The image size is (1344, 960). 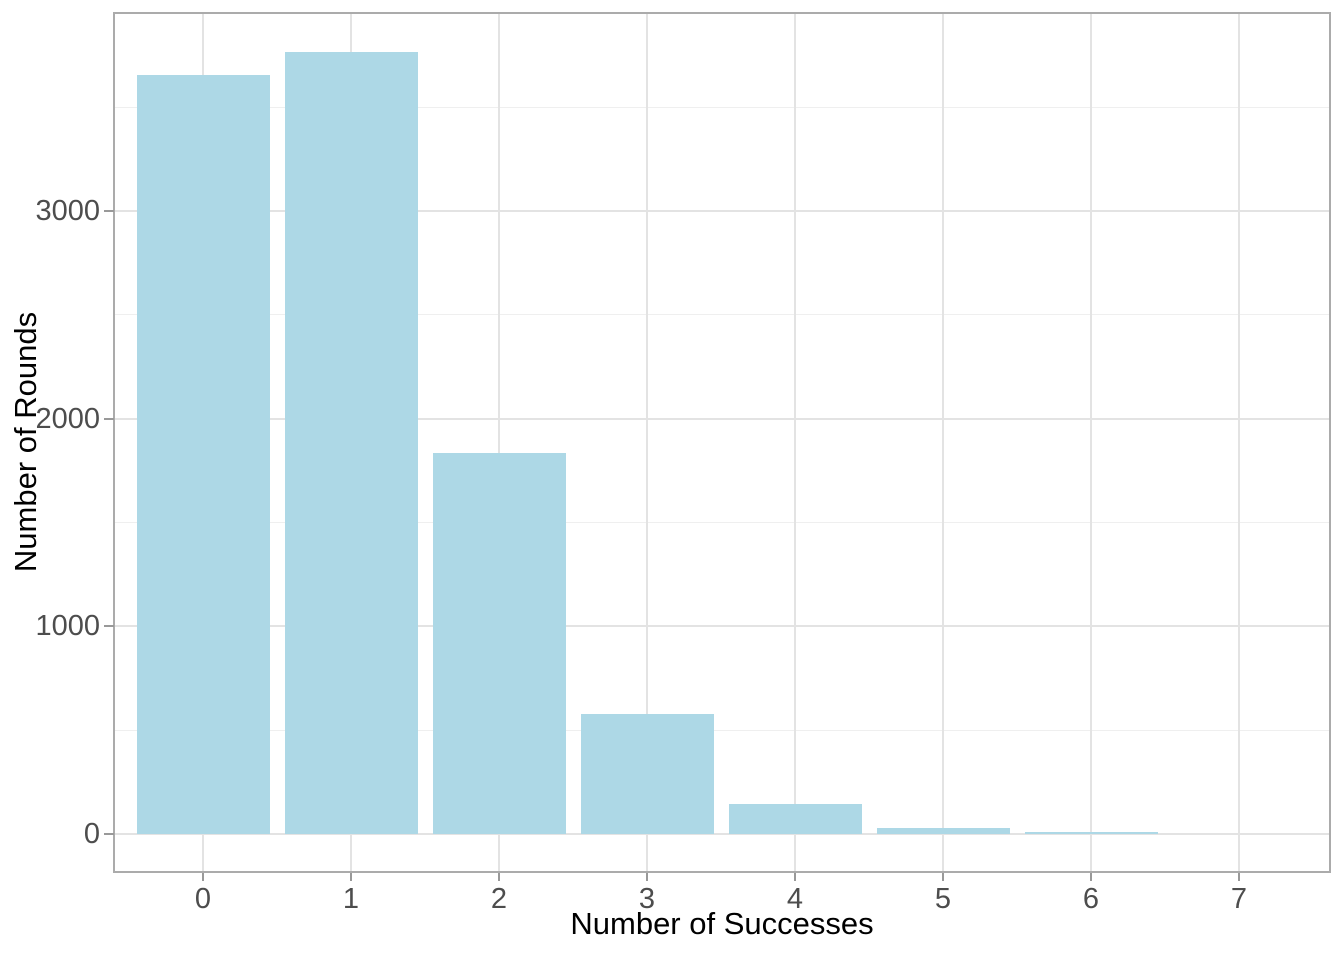 I want to click on y-tick-label: 2000, so click(x=67, y=418).